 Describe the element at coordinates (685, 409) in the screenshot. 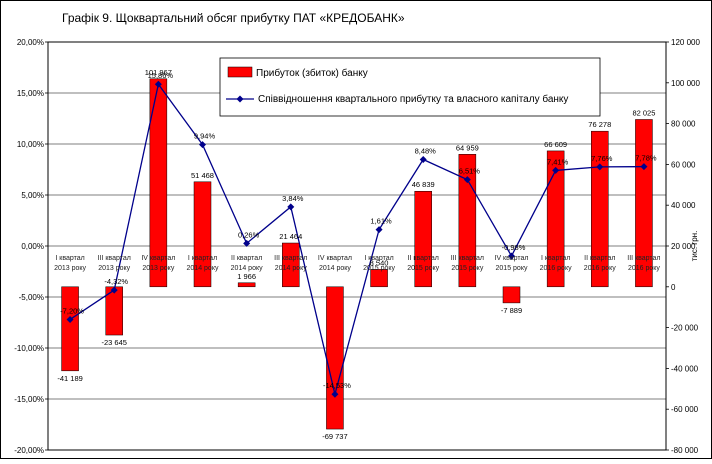

I see `right-tick-label: -60 000` at that location.